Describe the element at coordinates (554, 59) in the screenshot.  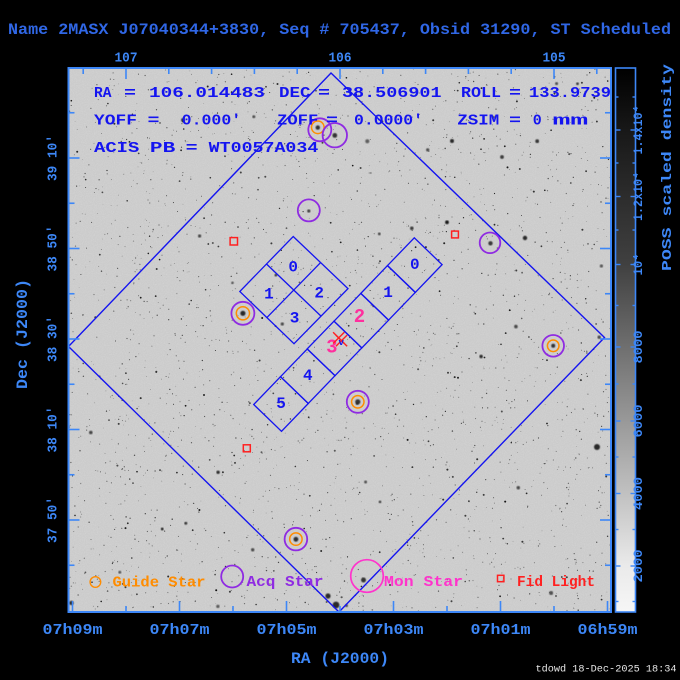
I see `svg-text: 10⁵` at that location.